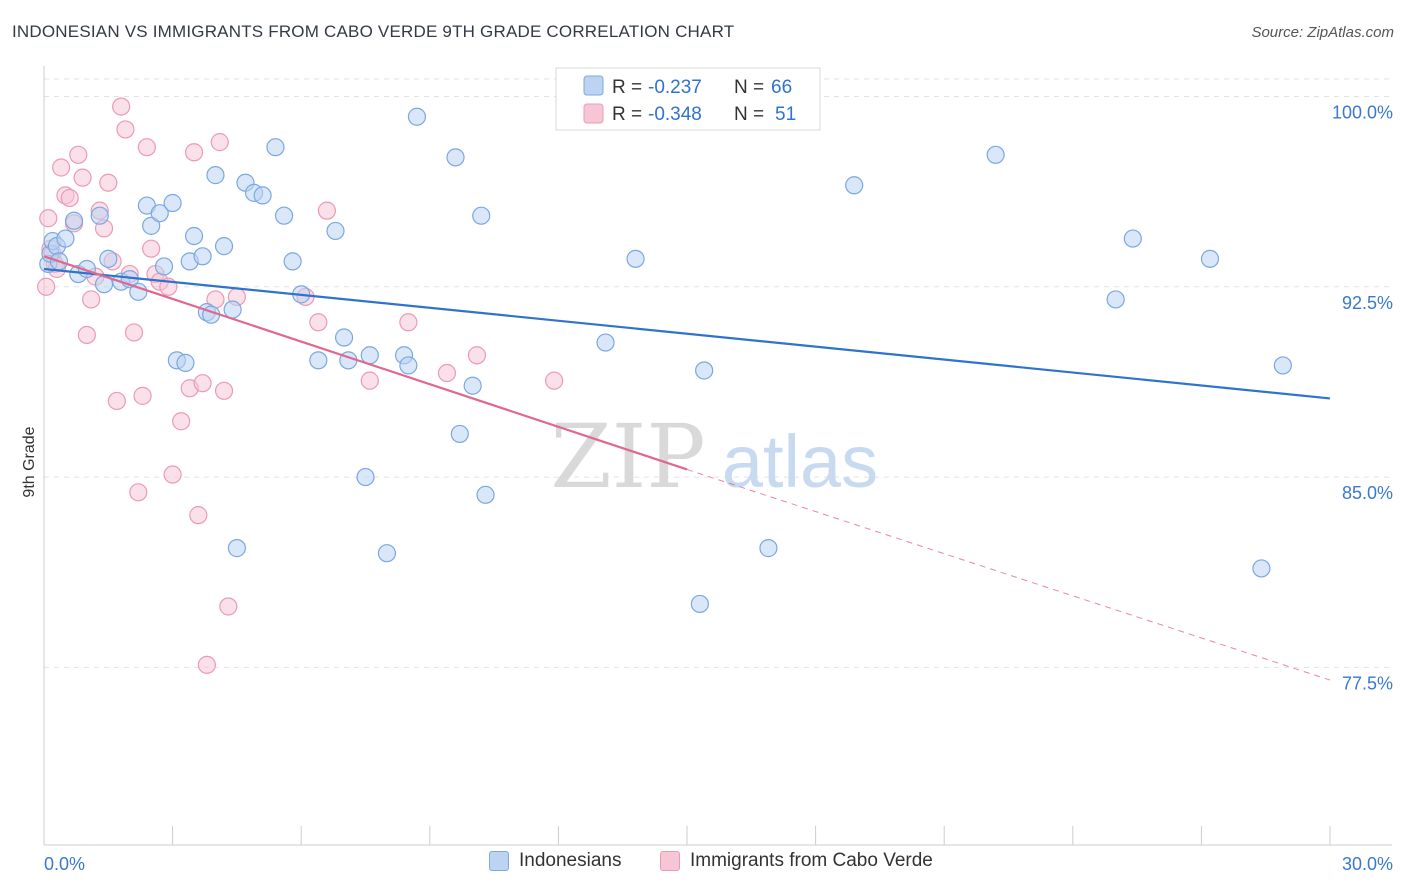 The height and width of the screenshot is (892, 1406). I want to click on legend-swatch-indonesians-bottom, so click(499, 861).